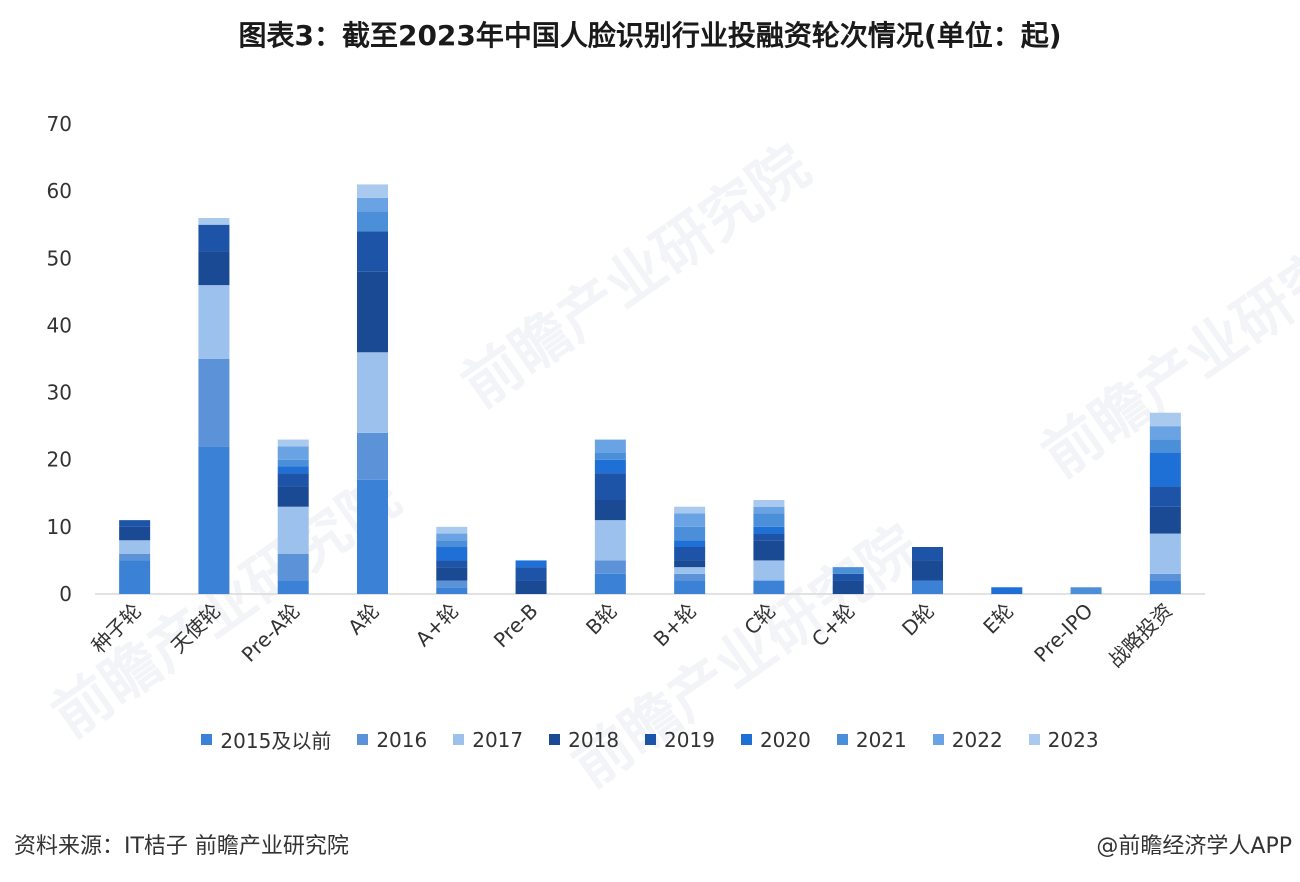 This screenshot has height=882, width=1300. I want to click on legend-label: 2015及以前, so click(276, 741).